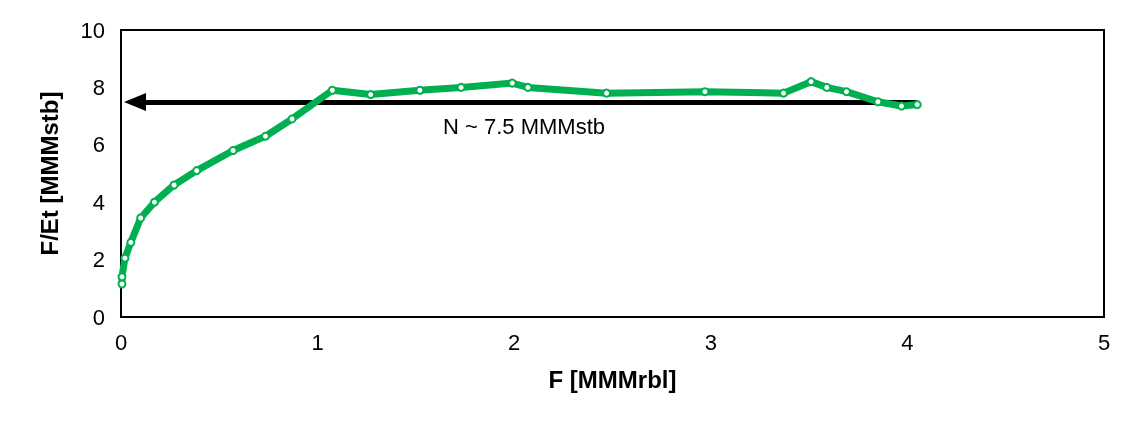  What do you see at coordinates (98, 145) in the screenshot?
I see `y-tick-label: 6` at bounding box center [98, 145].